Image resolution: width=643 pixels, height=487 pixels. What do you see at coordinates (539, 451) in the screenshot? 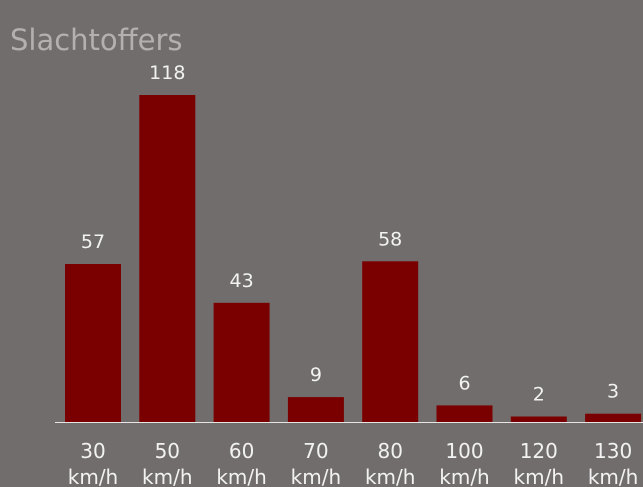
I see `x-tick-label: 120` at bounding box center [539, 451].